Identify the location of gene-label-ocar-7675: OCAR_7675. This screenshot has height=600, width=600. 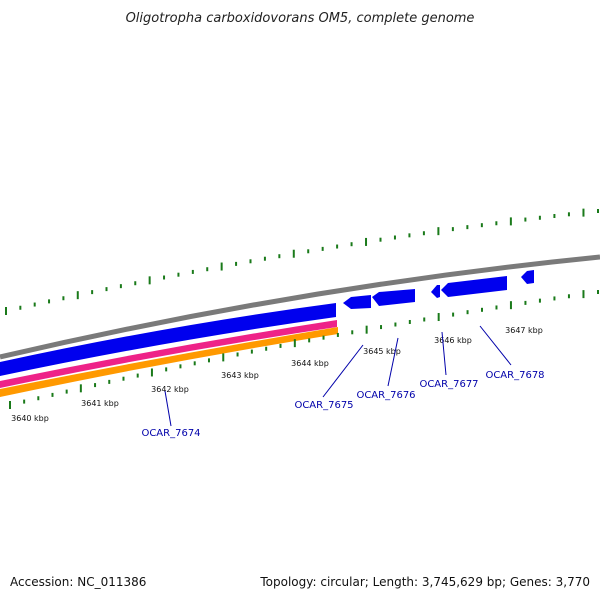
(323, 405).